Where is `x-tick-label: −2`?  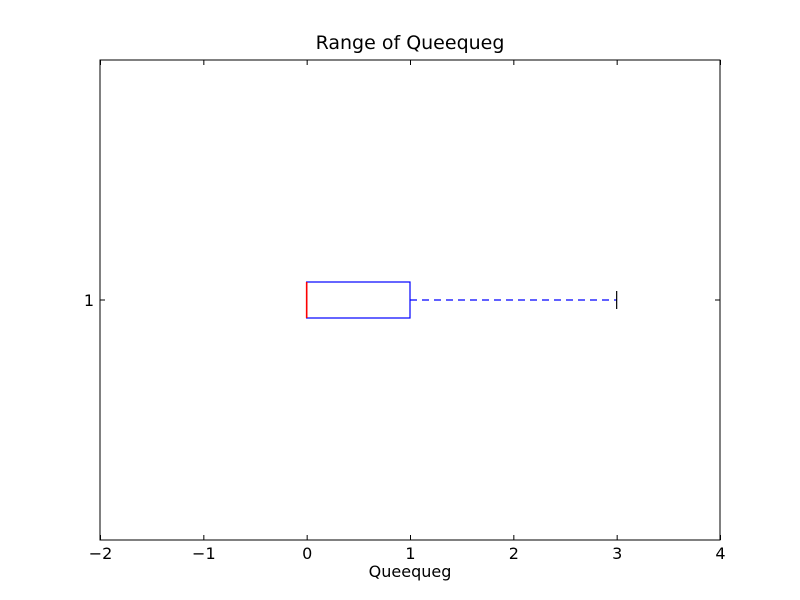 x-tick-label: −2 is located at coordinates (101, 553).